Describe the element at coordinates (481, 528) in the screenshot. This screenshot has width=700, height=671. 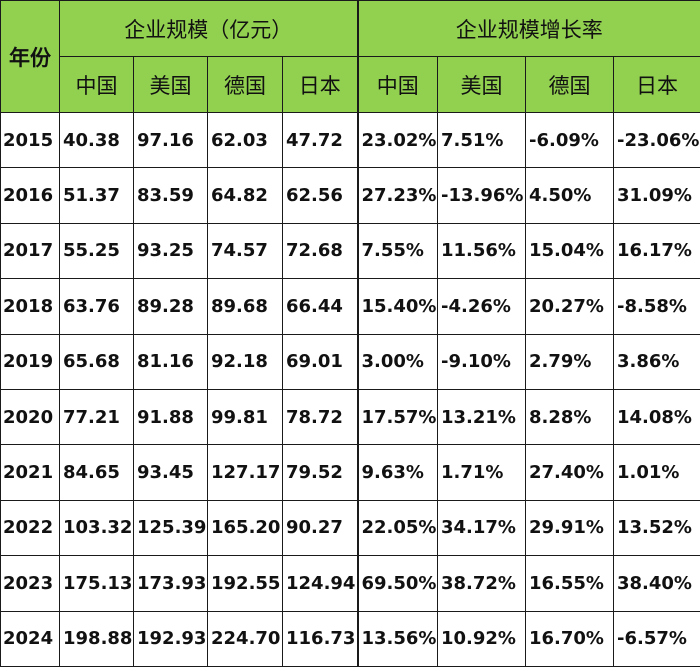
I see `growth-cell: 34.17%` at that location.